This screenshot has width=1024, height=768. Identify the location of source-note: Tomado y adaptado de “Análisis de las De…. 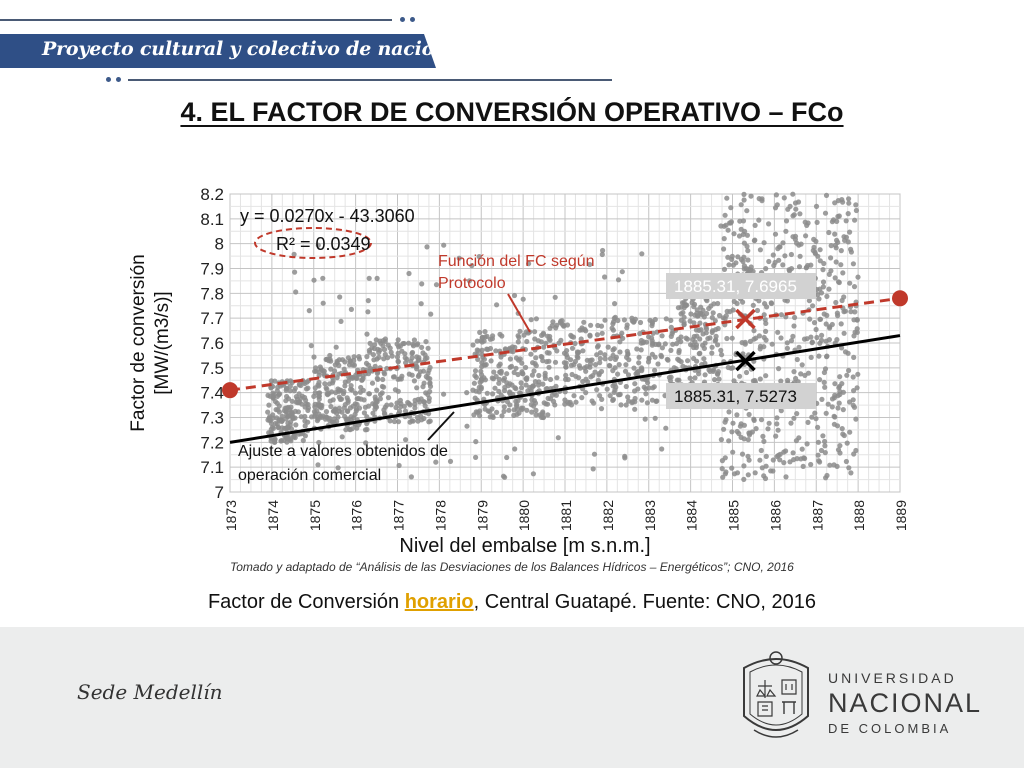
(512, 567).